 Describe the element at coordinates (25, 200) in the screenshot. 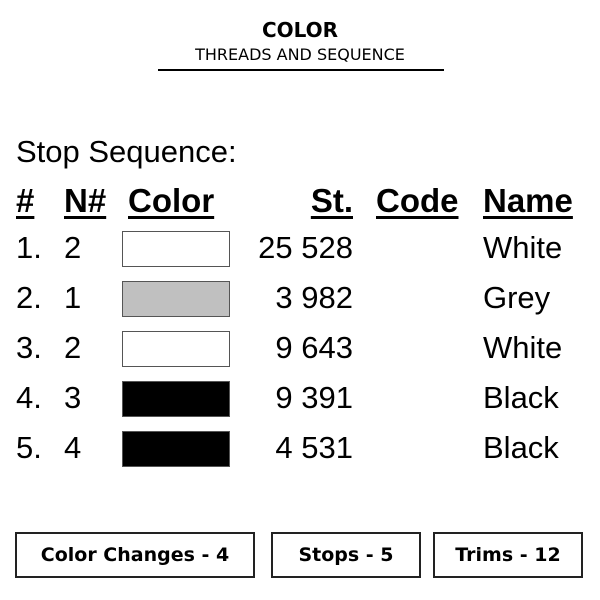

I see `column-header-index: #` at that location.